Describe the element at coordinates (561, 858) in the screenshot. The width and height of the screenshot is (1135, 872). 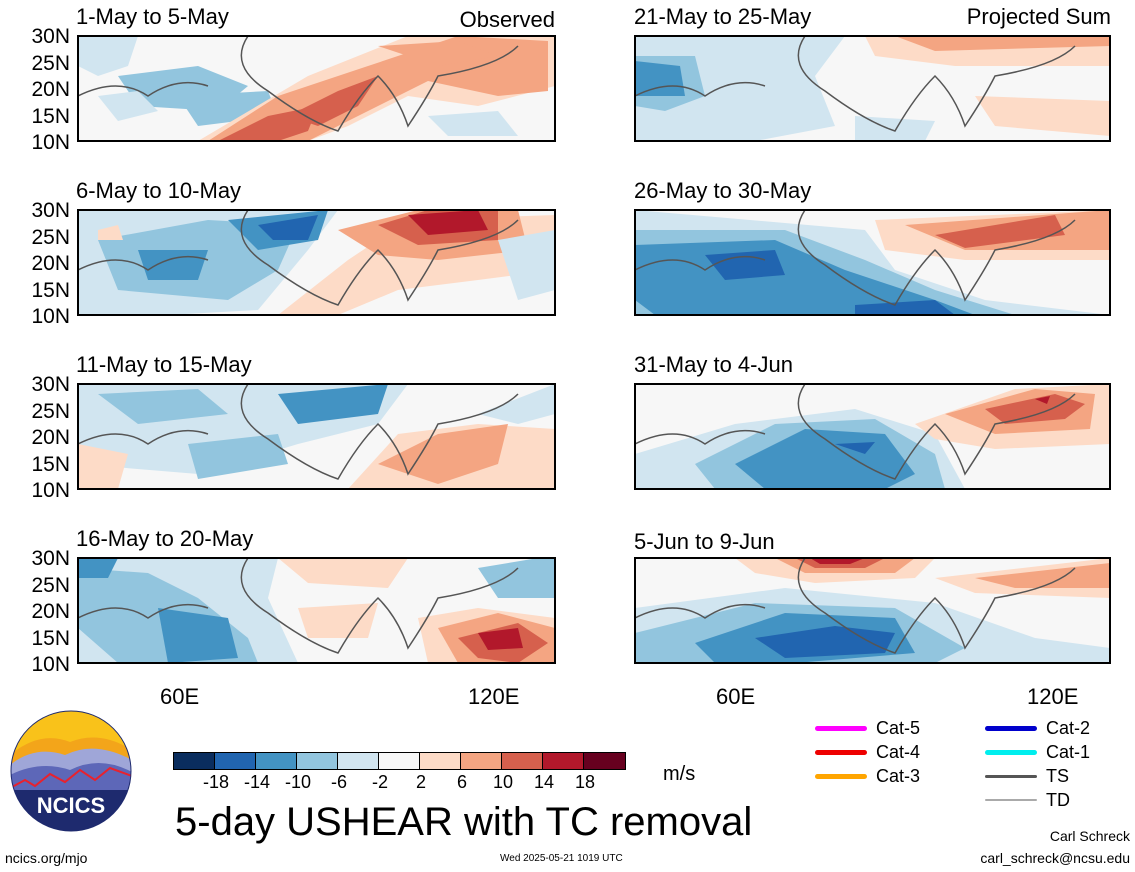
I see `footer-timestamp: Wed 2025-05-21 1019 UTC` at that location.